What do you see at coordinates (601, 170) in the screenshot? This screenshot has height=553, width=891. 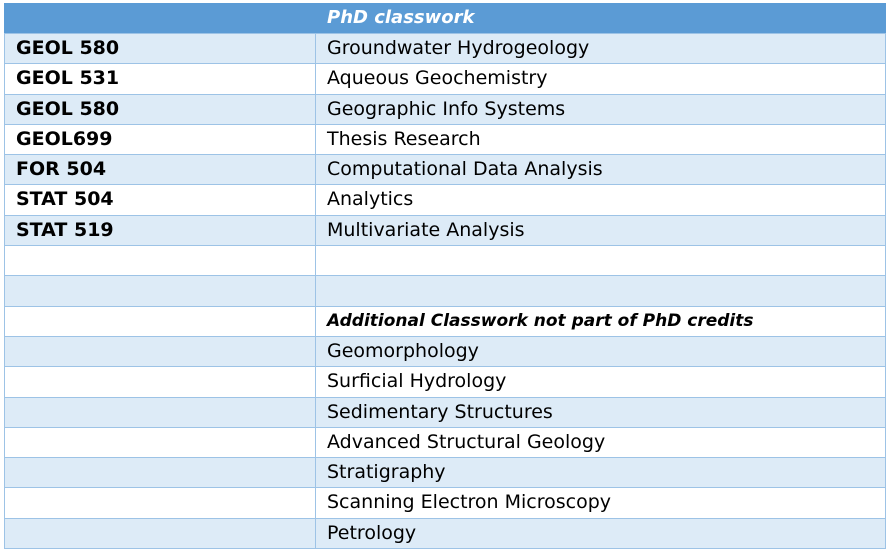 I see `course-title-cell: Computational Data Analysis` at bounding box center [601, 170].